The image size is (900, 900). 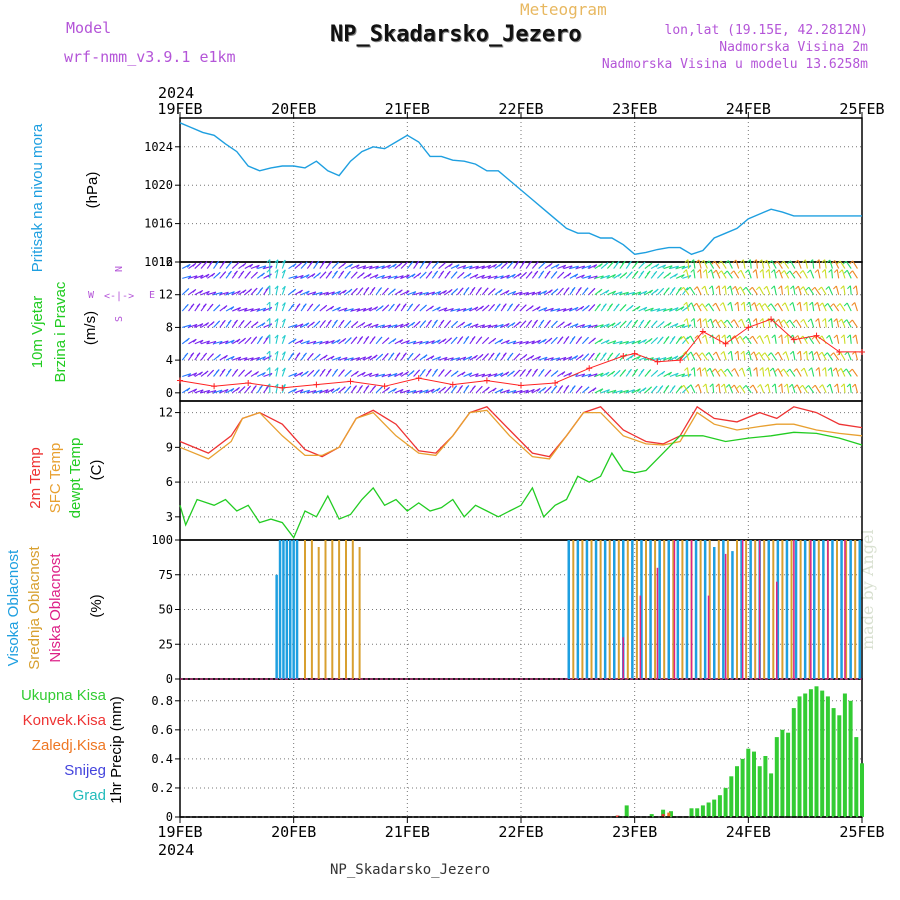 I want to click on gust-line, so click(x=520, y=353).